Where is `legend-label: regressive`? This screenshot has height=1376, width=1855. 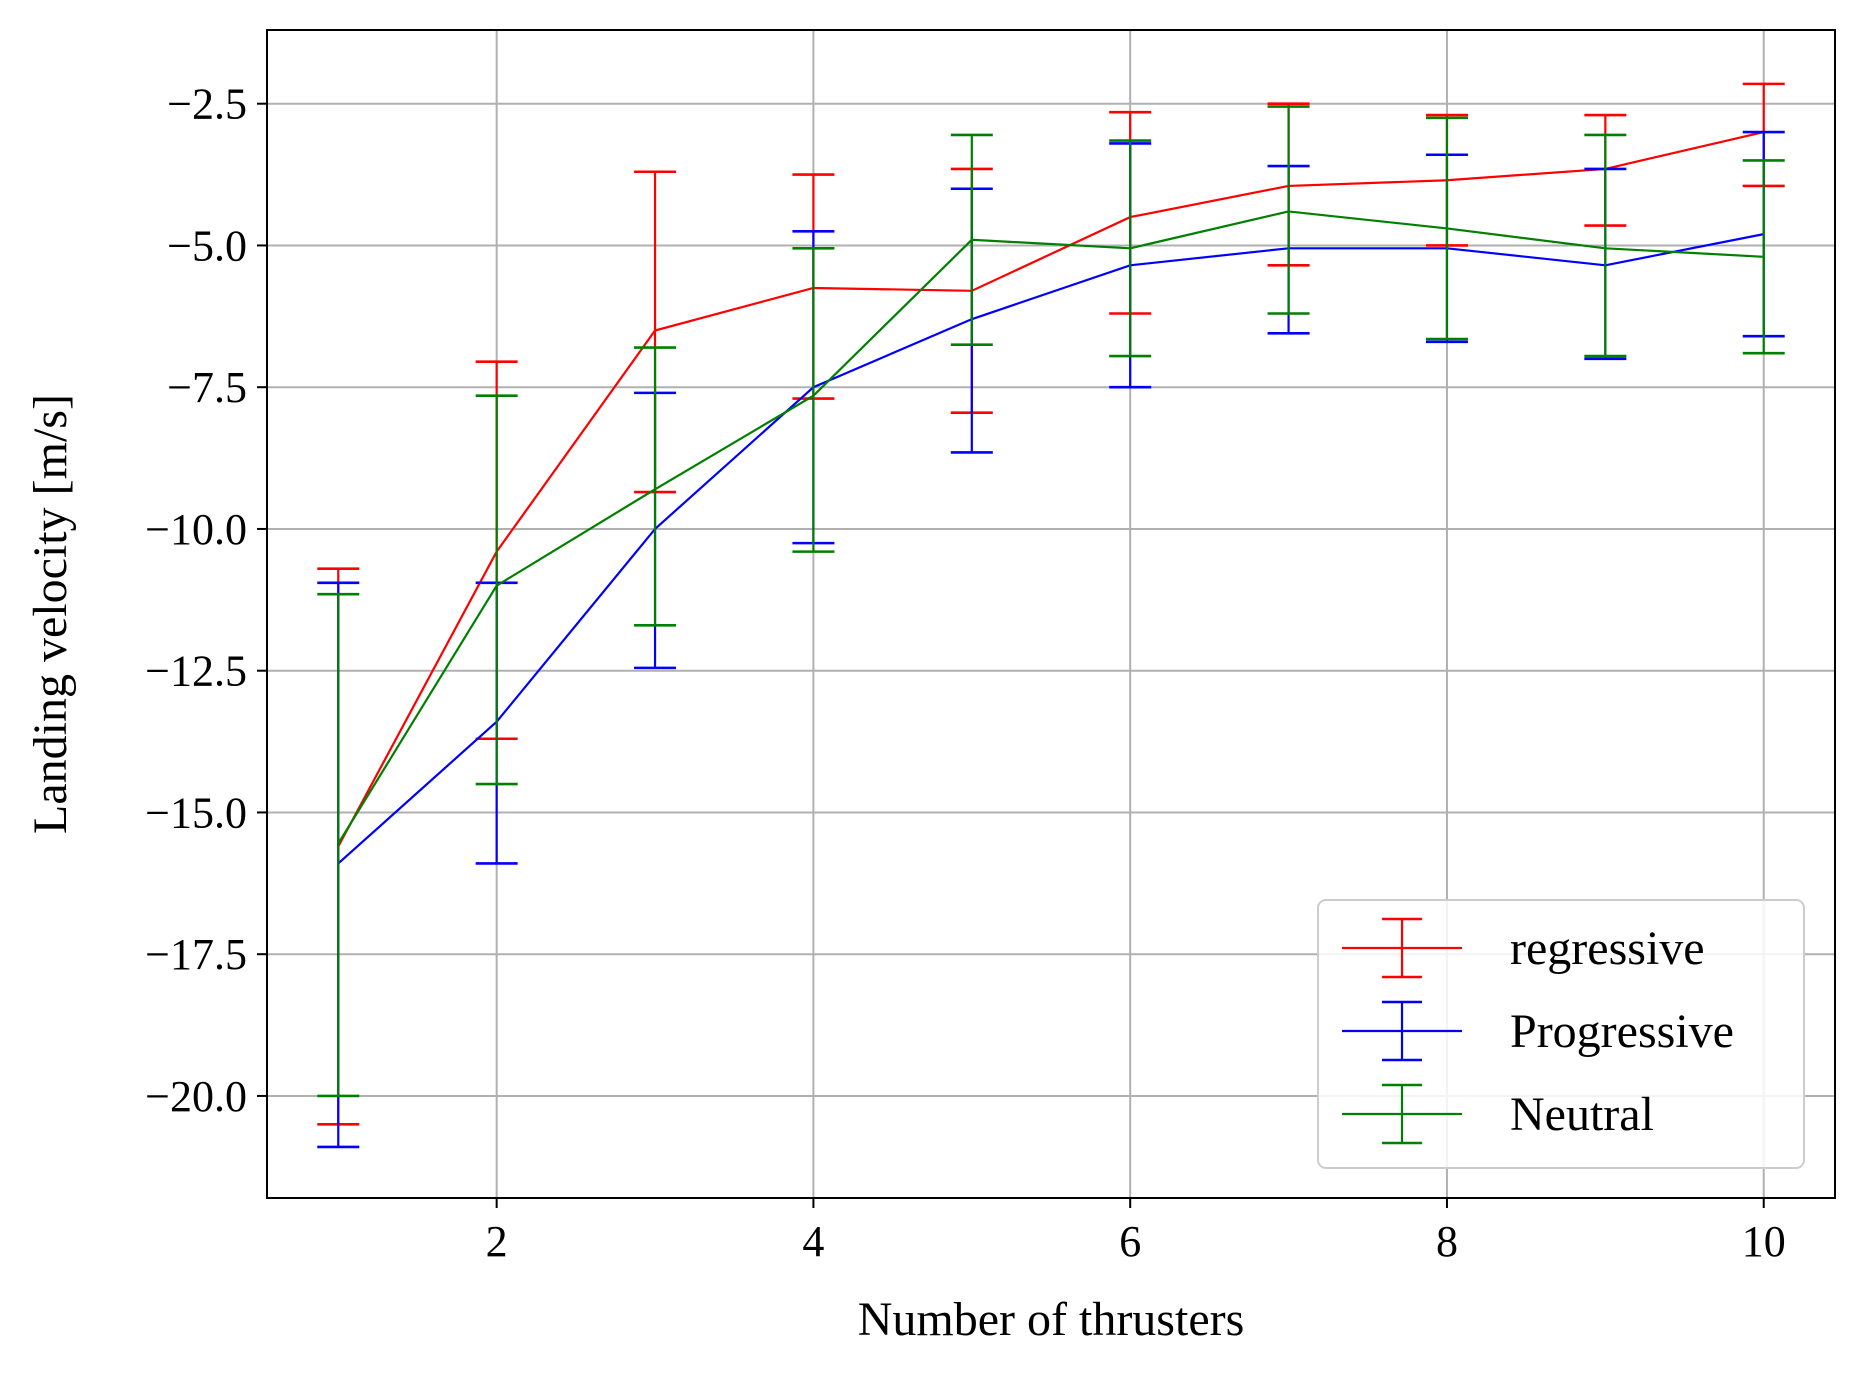 legend-label: regressive is located at coordinates (1607, 948).